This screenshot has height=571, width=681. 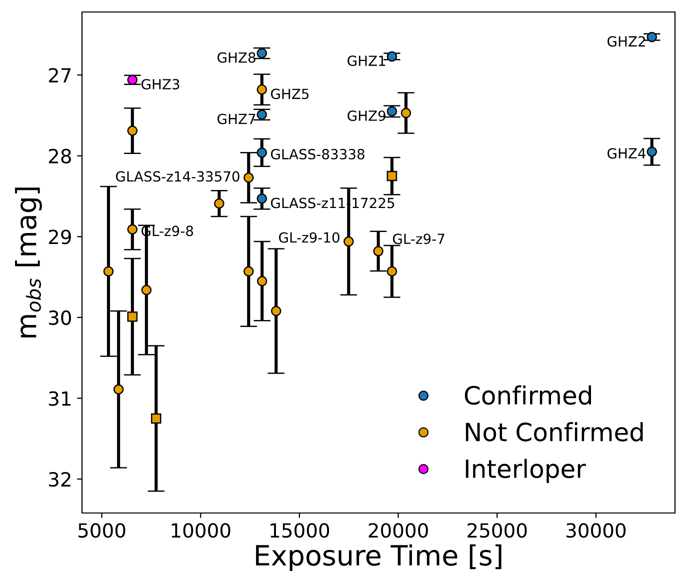 I want to click on y-tick-label: 32, so click(x=59, y=479).